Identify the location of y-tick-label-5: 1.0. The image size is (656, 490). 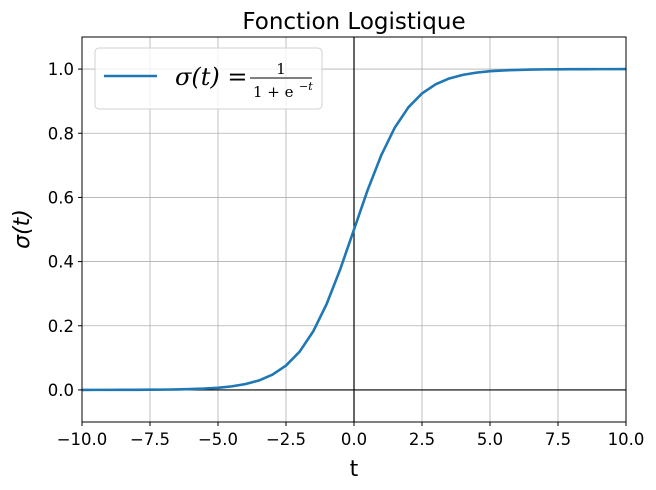
(61, 69).